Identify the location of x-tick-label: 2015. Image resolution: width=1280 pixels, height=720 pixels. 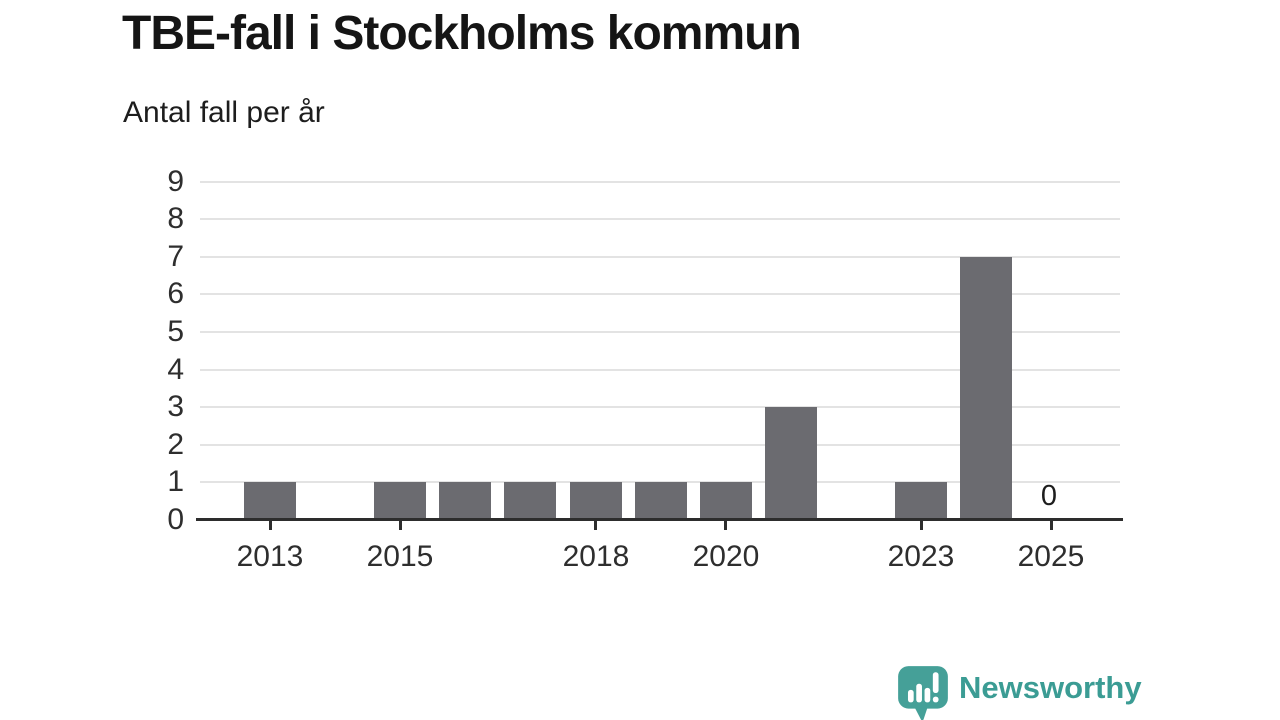
(400, 556).